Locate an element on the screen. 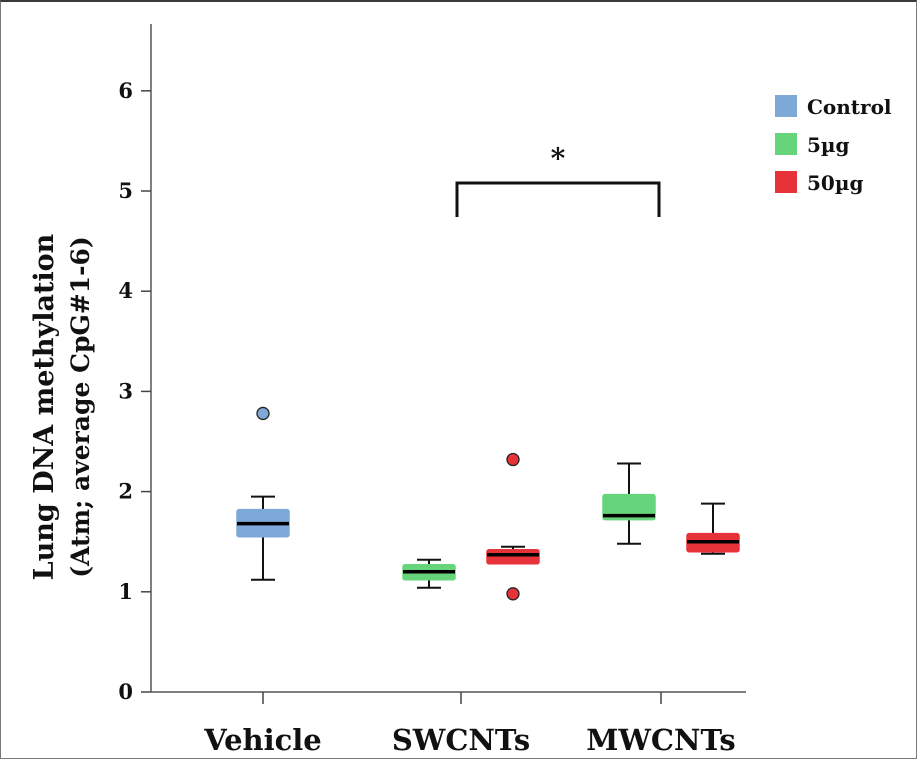  legend-label: 50µg is located at coordinates (835, 183).